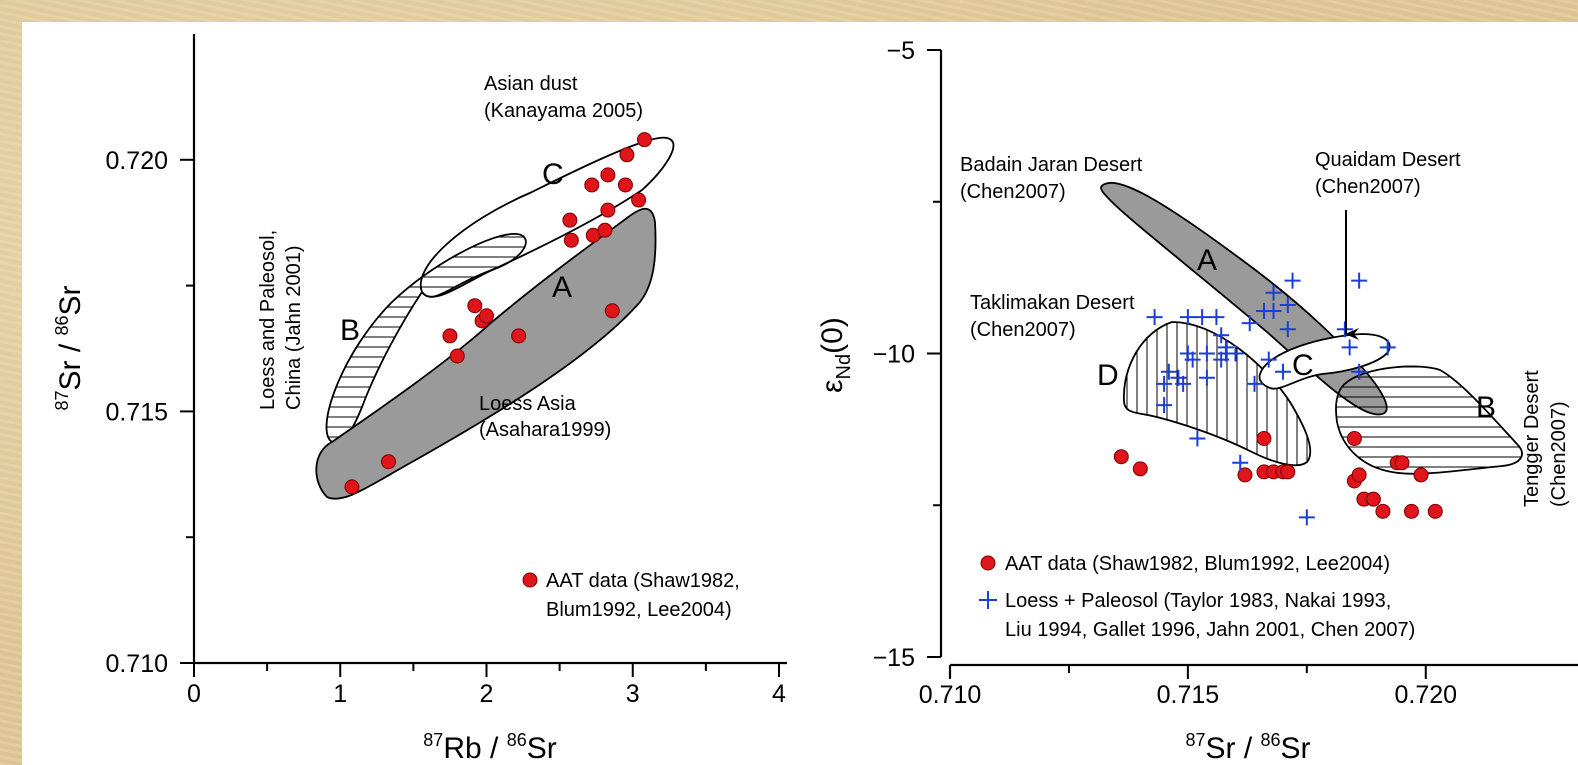  I want to click on annotation-loess-paleosol-line1: Loess and Paleosol,, so click(268, 320).